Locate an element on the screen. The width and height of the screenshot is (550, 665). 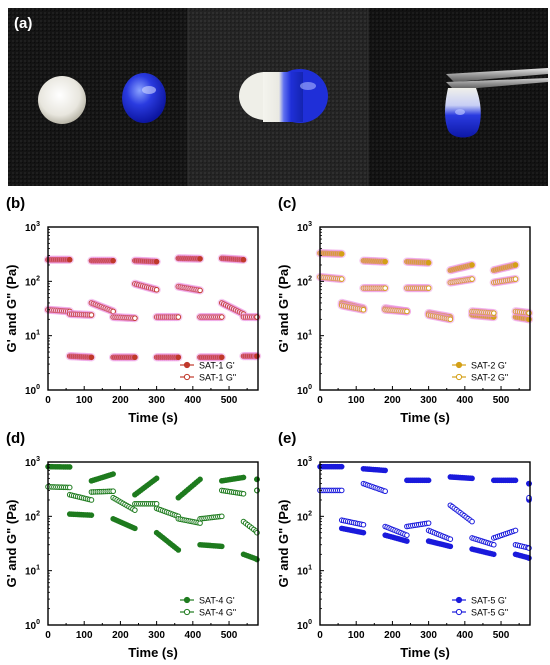
legend: SAT-1 G' SAT-1 G" is located at coordinates (208, 372).